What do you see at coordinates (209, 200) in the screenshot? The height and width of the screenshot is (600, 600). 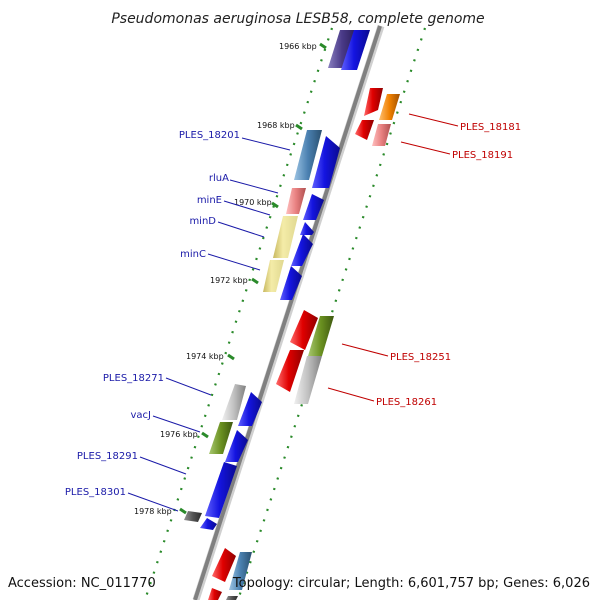 I see `gene-label: minE` at bounding box center [209, 200].